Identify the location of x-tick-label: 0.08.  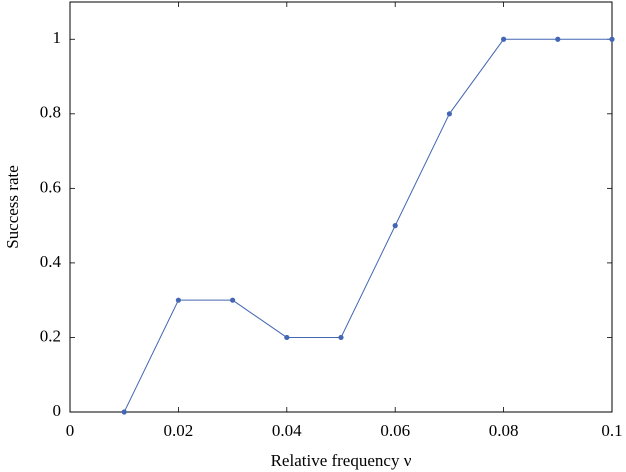
(504, 430).